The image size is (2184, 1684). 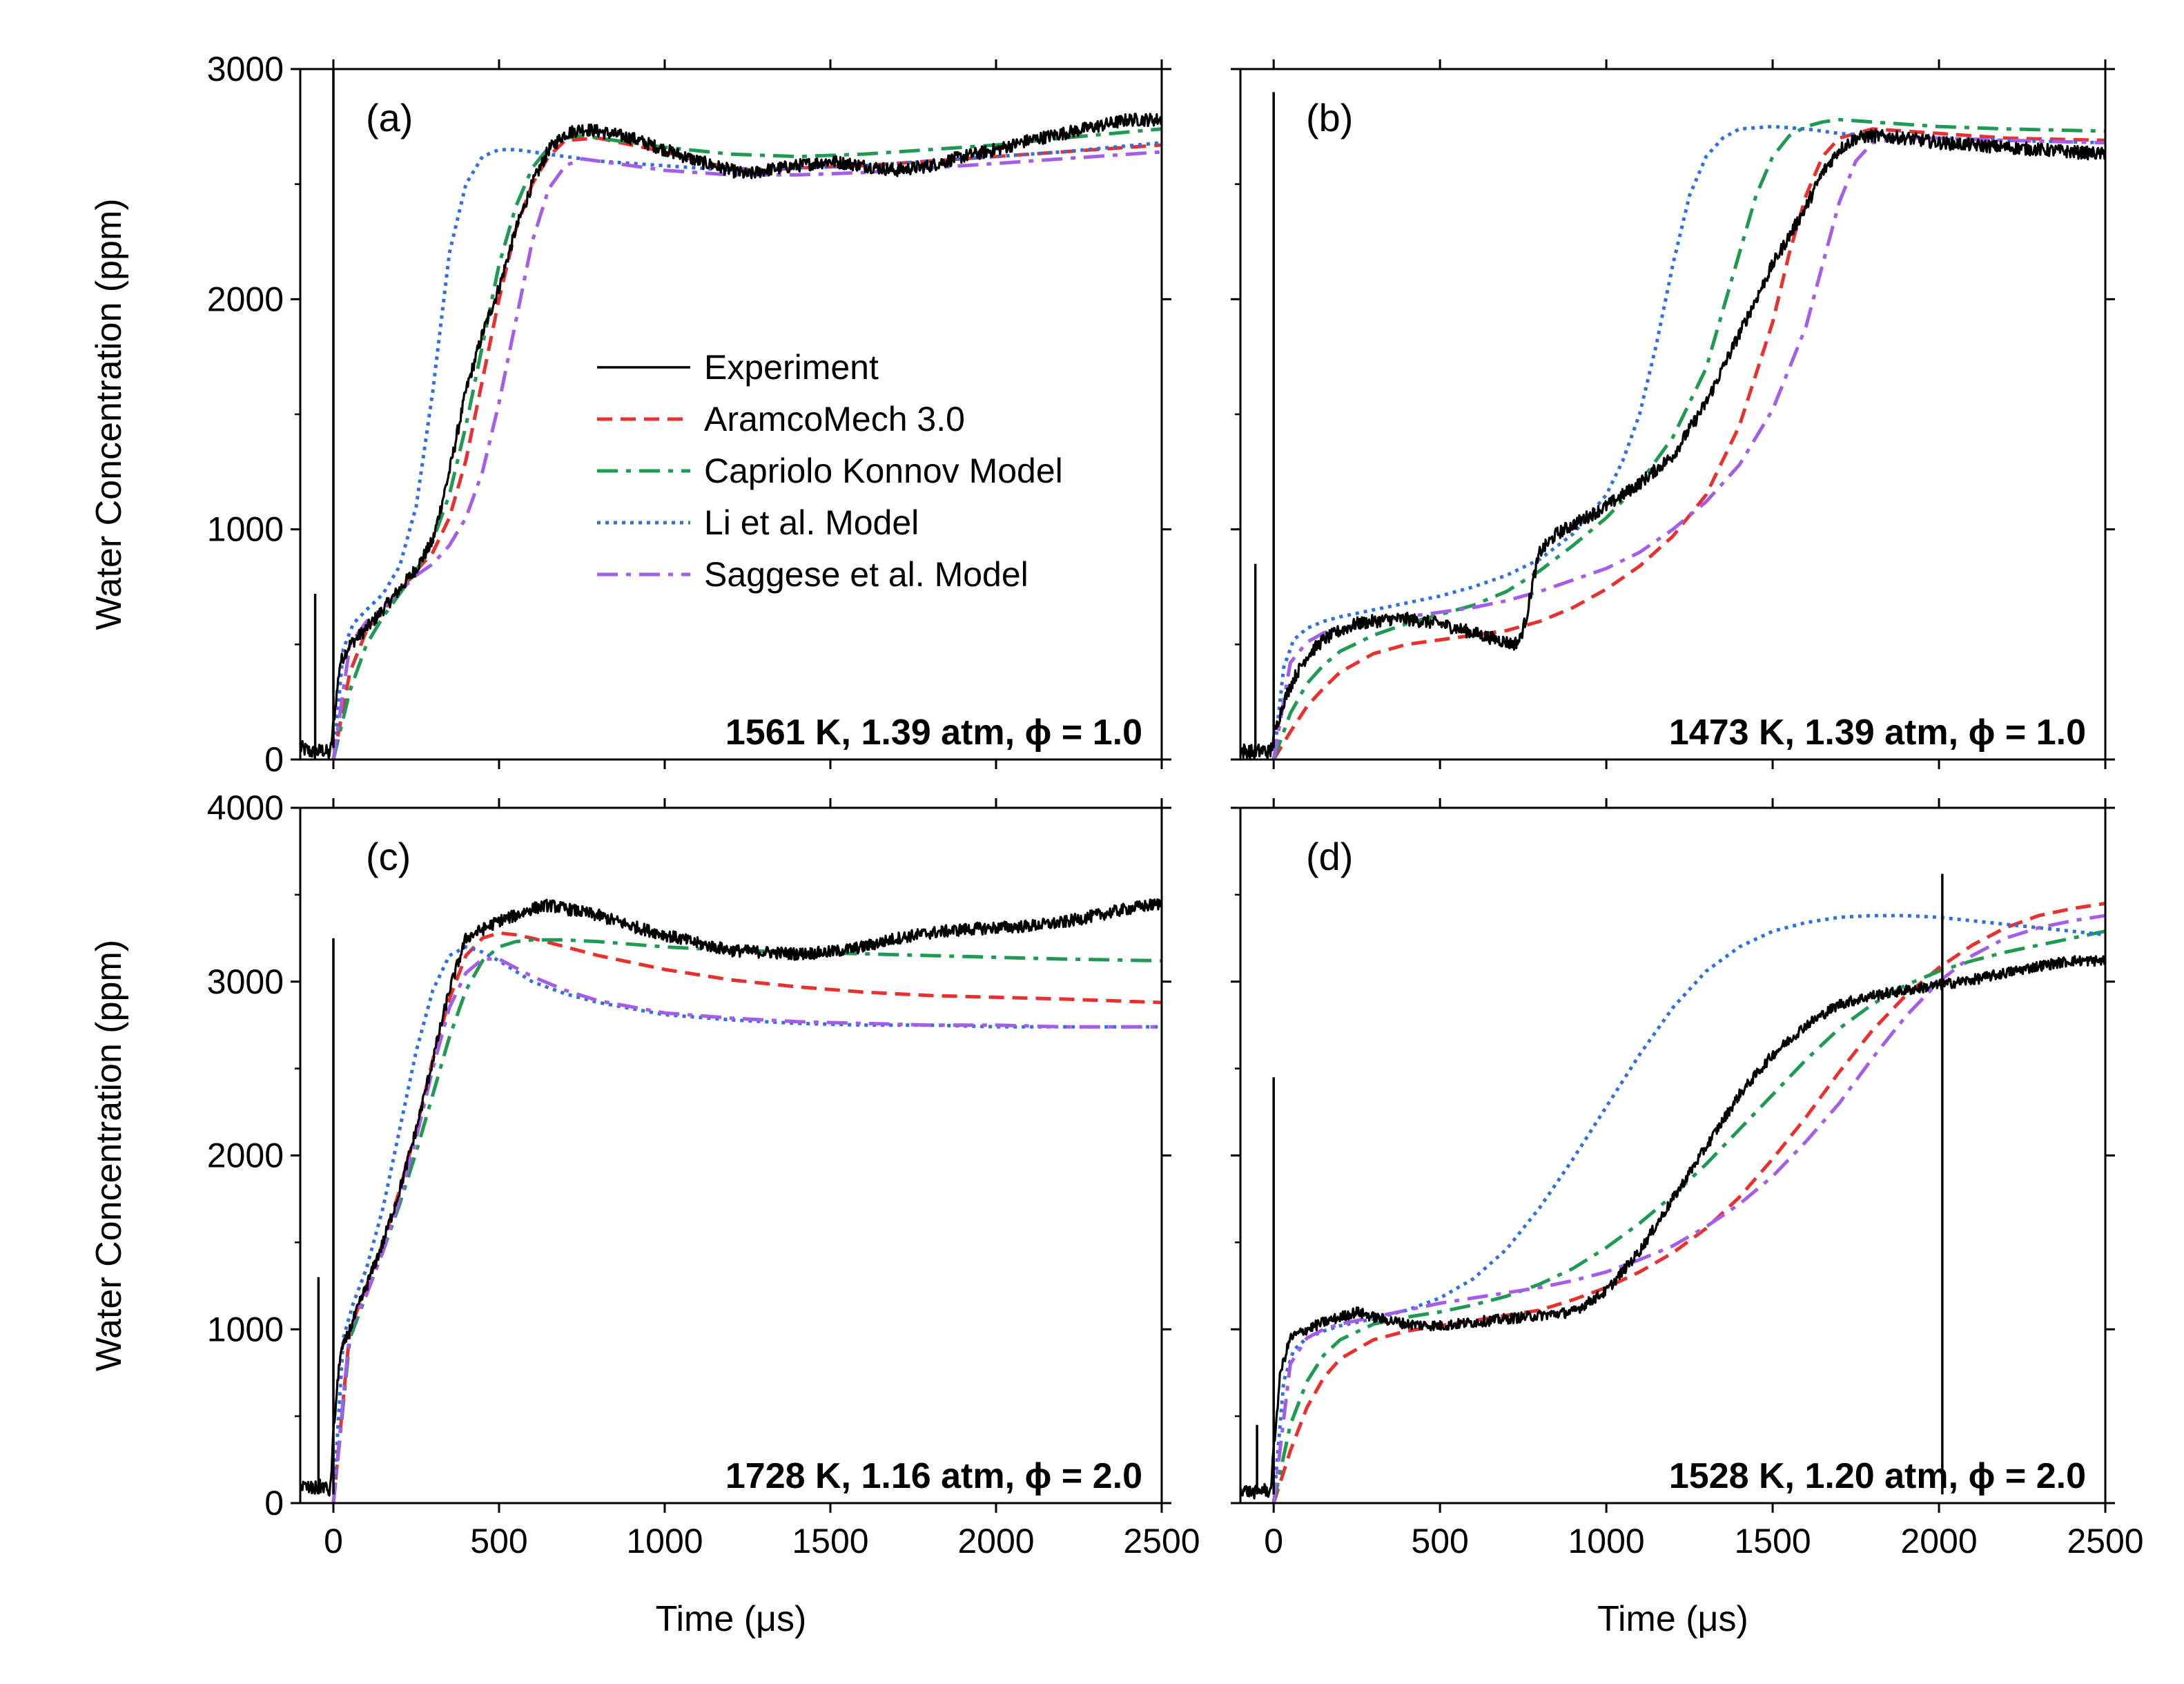 I want to click on condition-label: 1528 K, 1.20 atm, ϕ = 2.0, so click(x=1877, y=1476).